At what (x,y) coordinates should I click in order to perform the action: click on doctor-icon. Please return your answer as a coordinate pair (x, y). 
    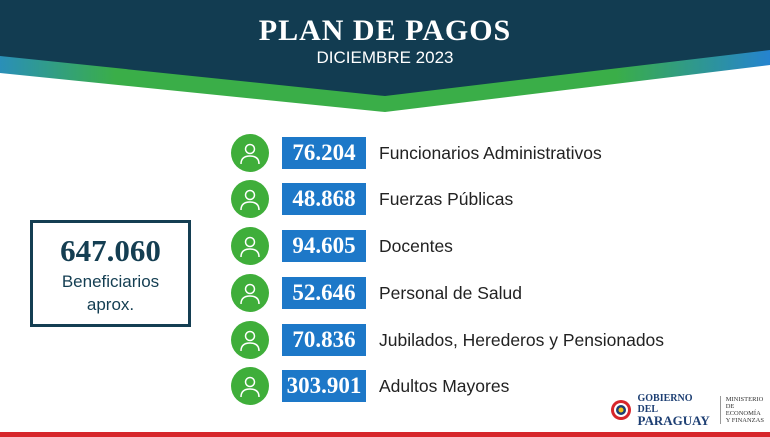
    Looking at the image, I should click on (250, 293).